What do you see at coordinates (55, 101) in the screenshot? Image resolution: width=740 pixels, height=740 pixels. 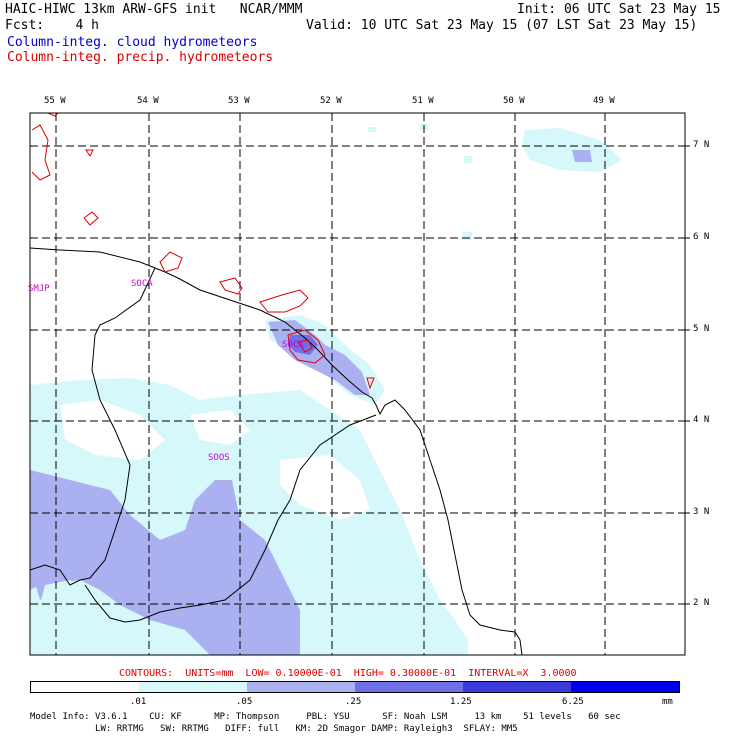 I see `lon-label-55w: 55 W` at bounding box center [55, 101].